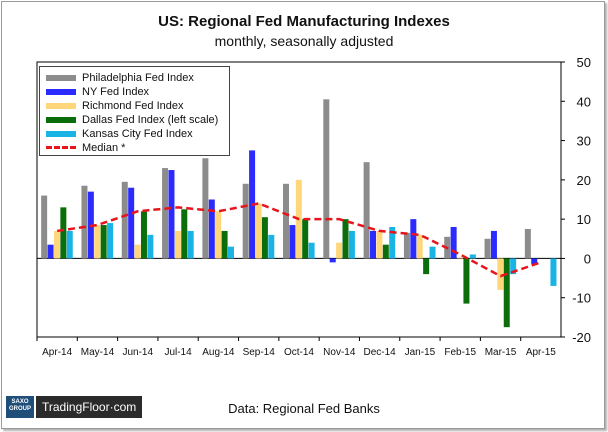 The height and width of the screenshot is (432, 608). I want to click on legend-swatch-median, so click(61, 147).